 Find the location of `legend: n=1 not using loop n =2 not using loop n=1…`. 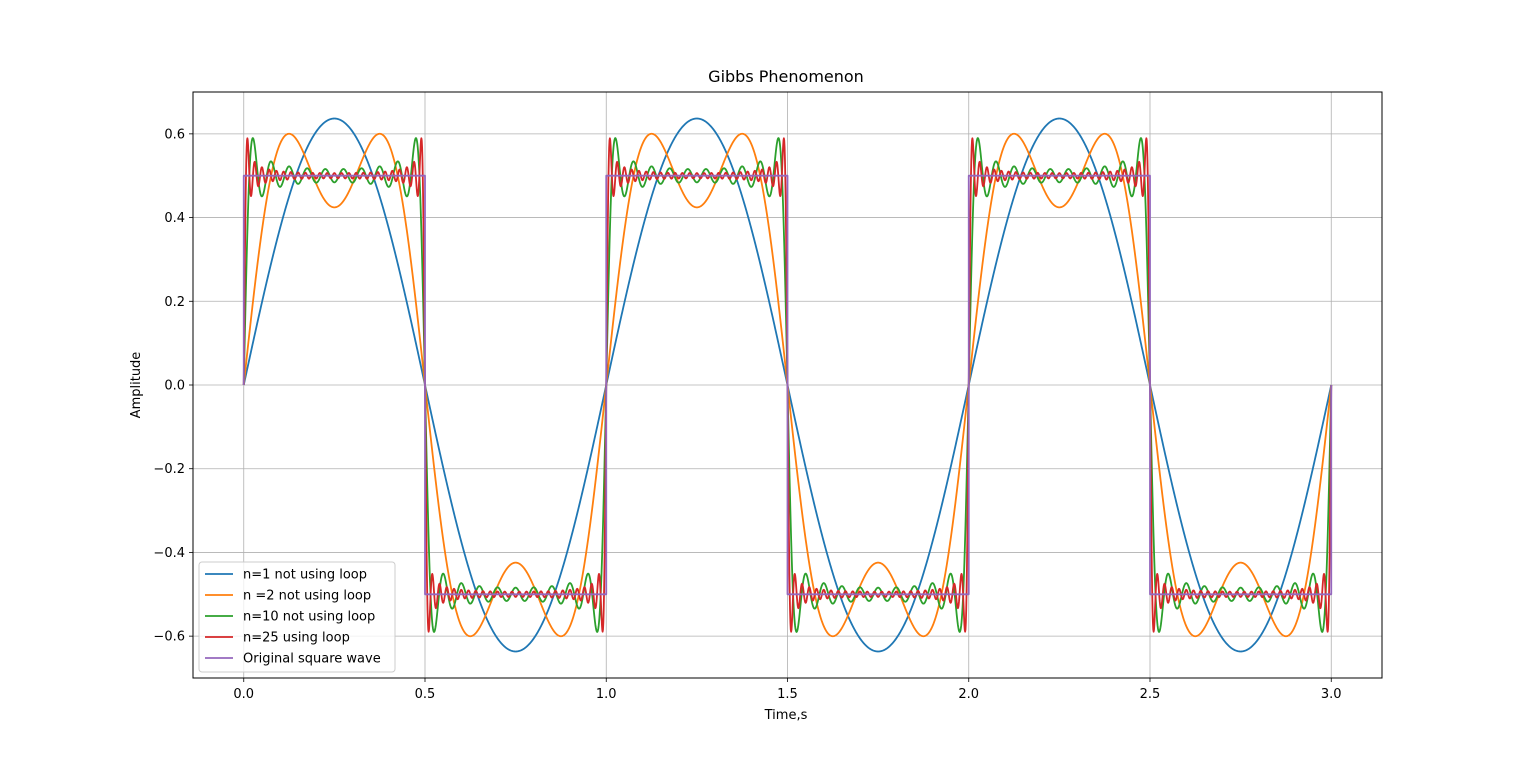

legend: n=1 not using loop n =2 not using loop n=1… is located at coordinates (297, 617).